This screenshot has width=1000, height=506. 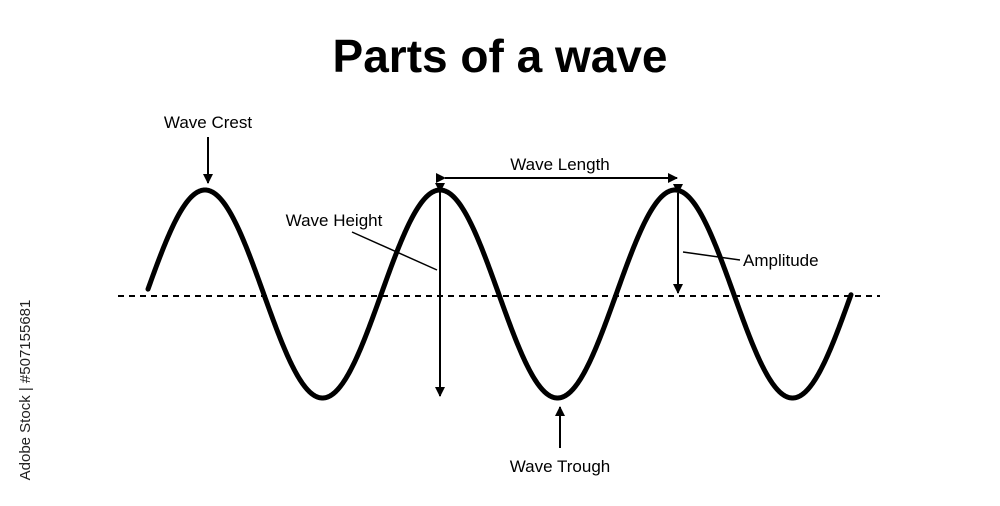 I want to click on label-wave-length: Wave Length, so click(x=560, y=164).